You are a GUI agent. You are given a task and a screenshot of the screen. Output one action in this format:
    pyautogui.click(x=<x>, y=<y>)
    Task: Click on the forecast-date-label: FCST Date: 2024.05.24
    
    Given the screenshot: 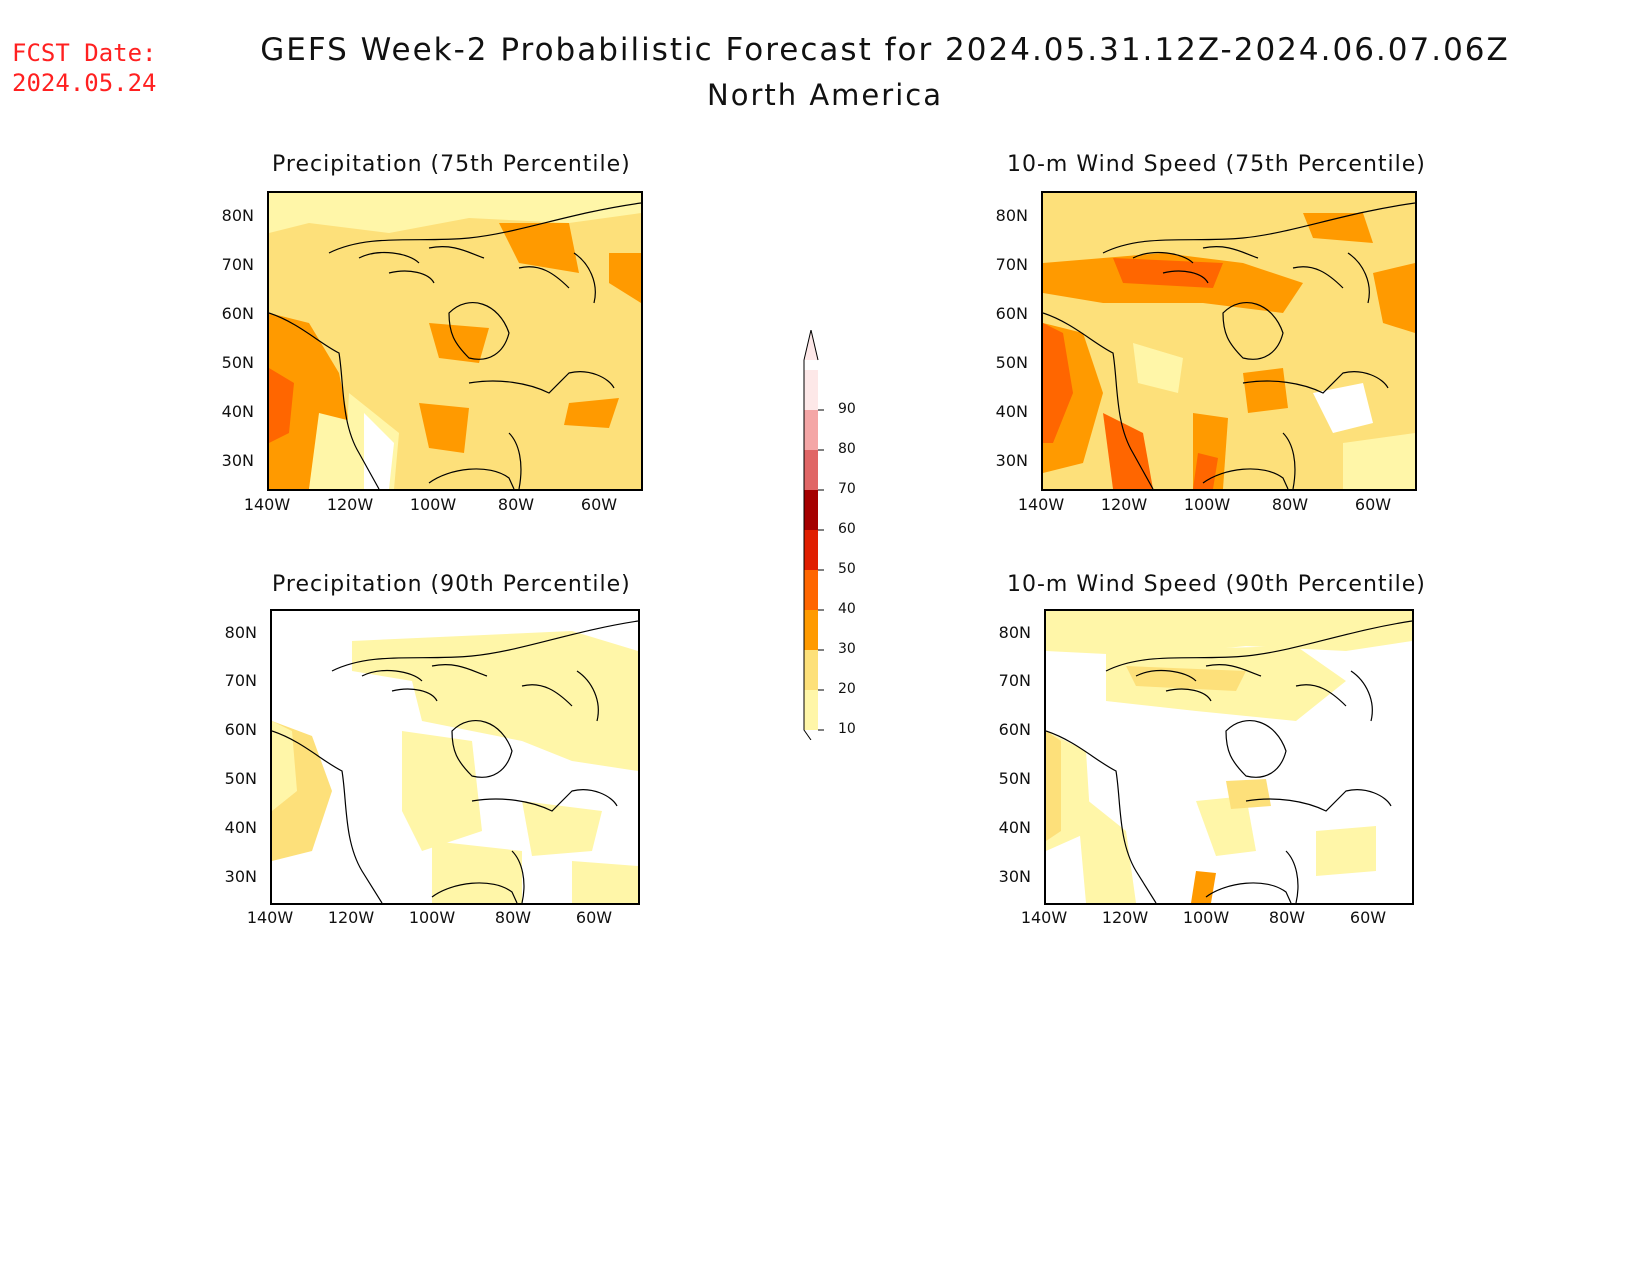 What is the action you would take?
    pyautogui.click(x=84, y=68)
    